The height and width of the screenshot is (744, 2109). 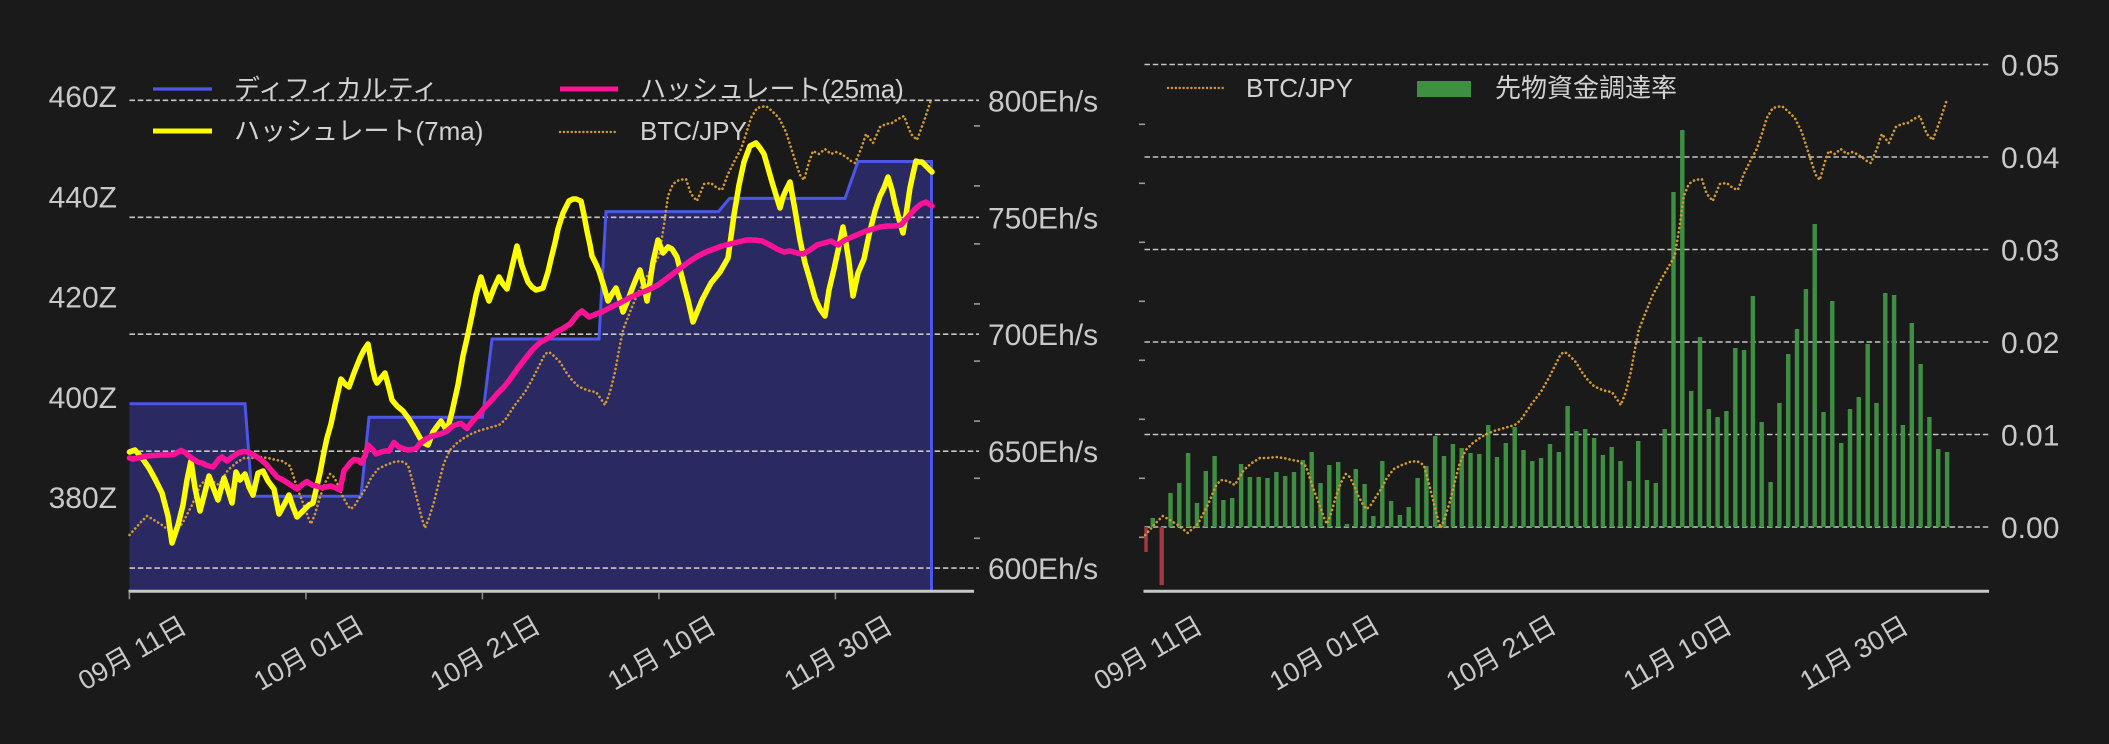 I want to click on svg-text: 650Eh/s, so click(x=1043, y=452).